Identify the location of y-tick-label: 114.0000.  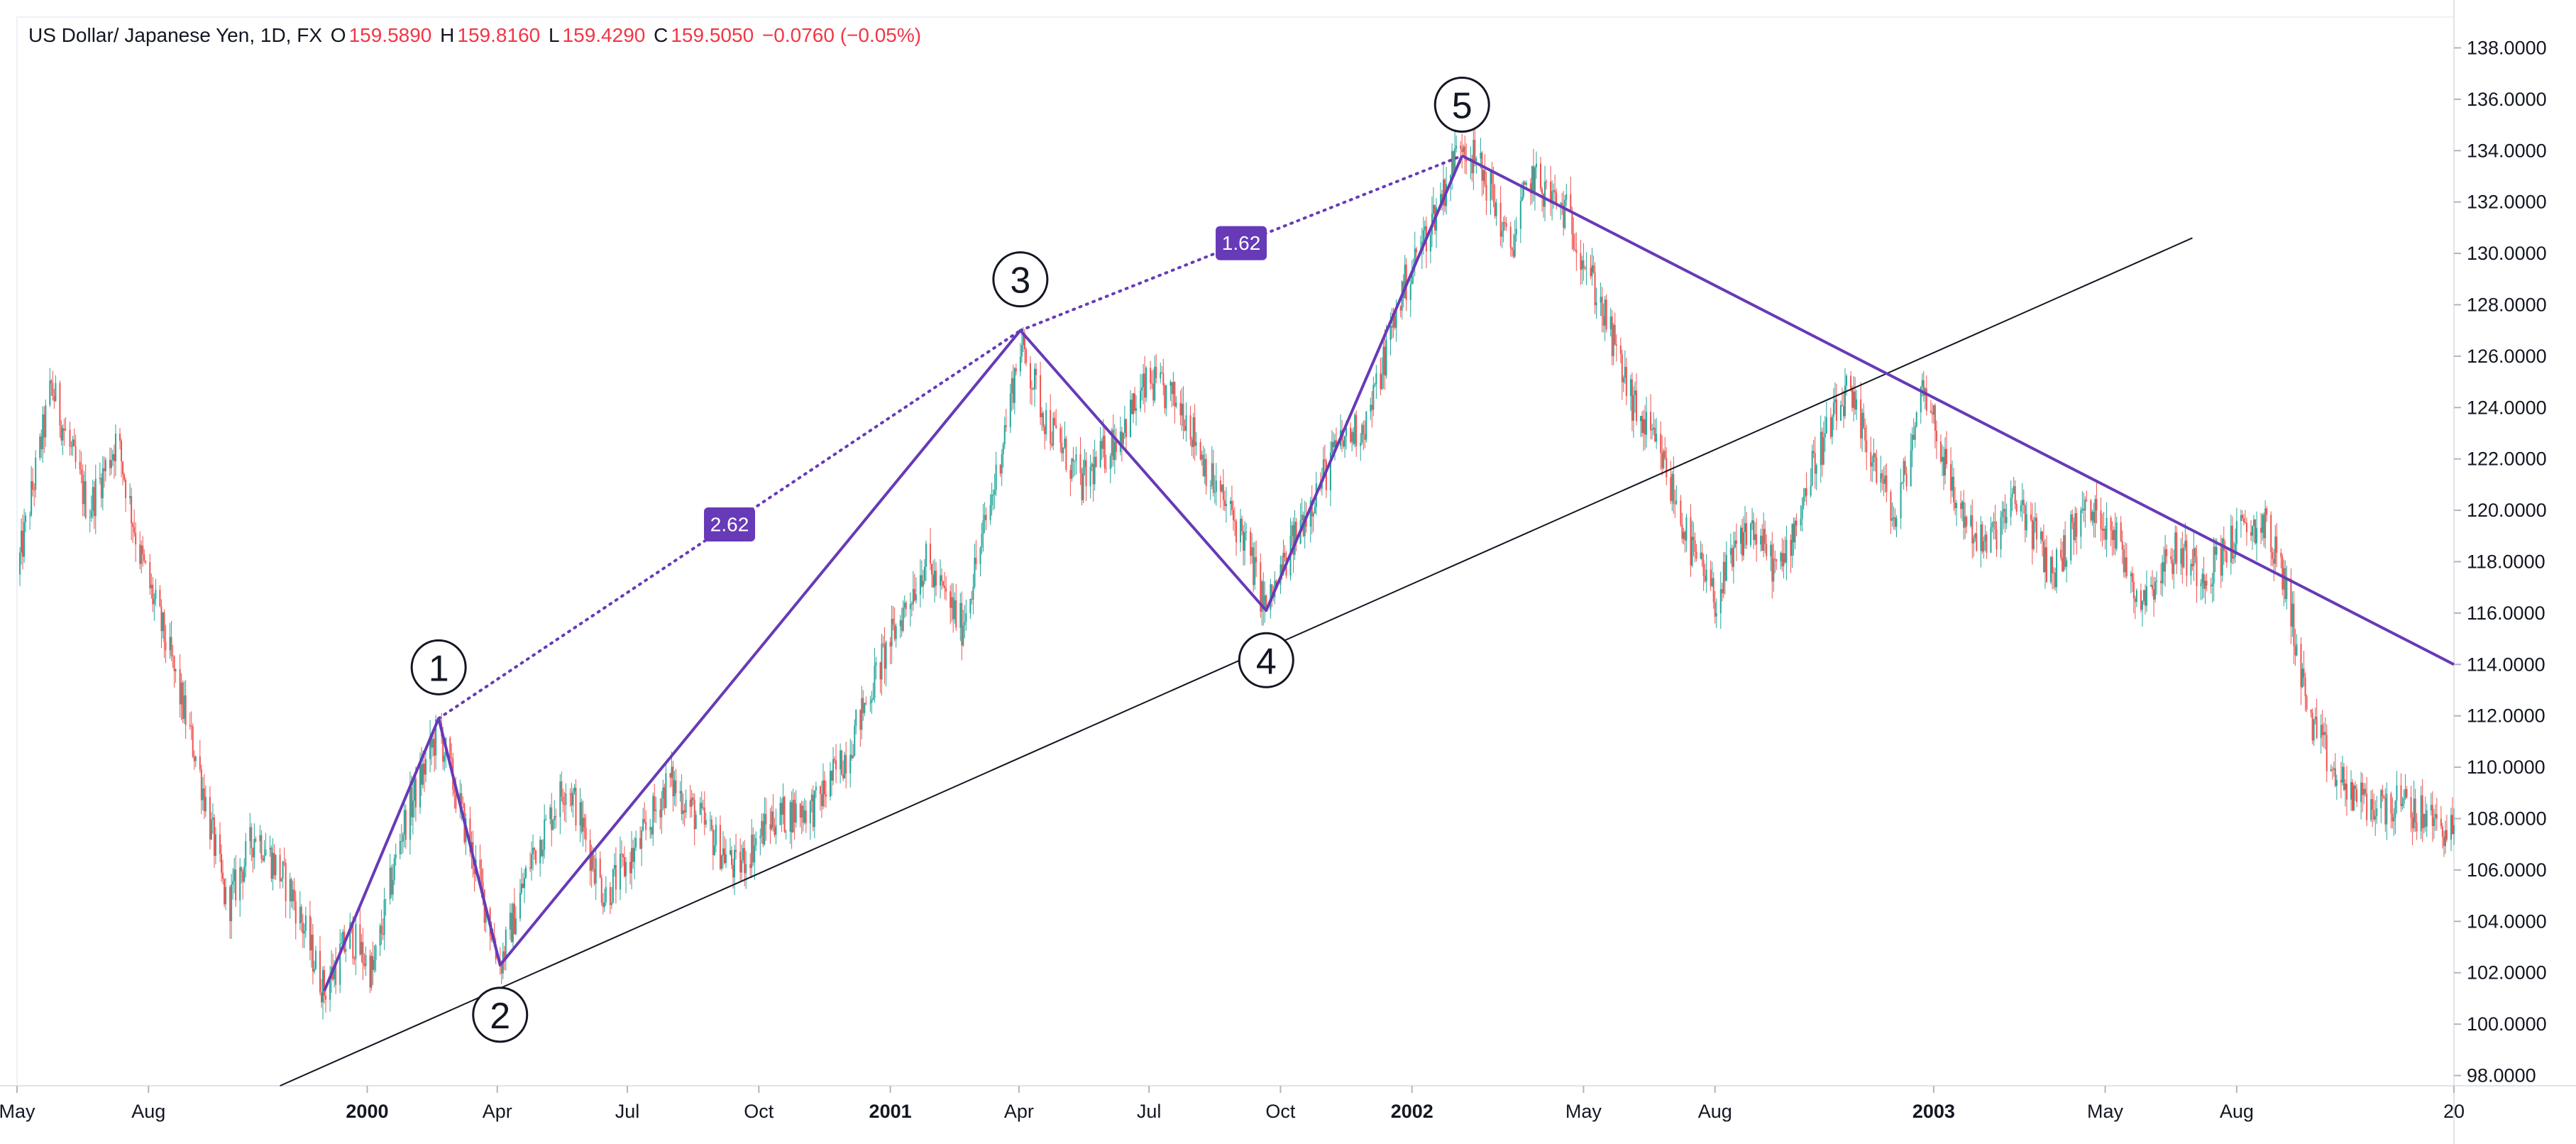
(2506, 664).